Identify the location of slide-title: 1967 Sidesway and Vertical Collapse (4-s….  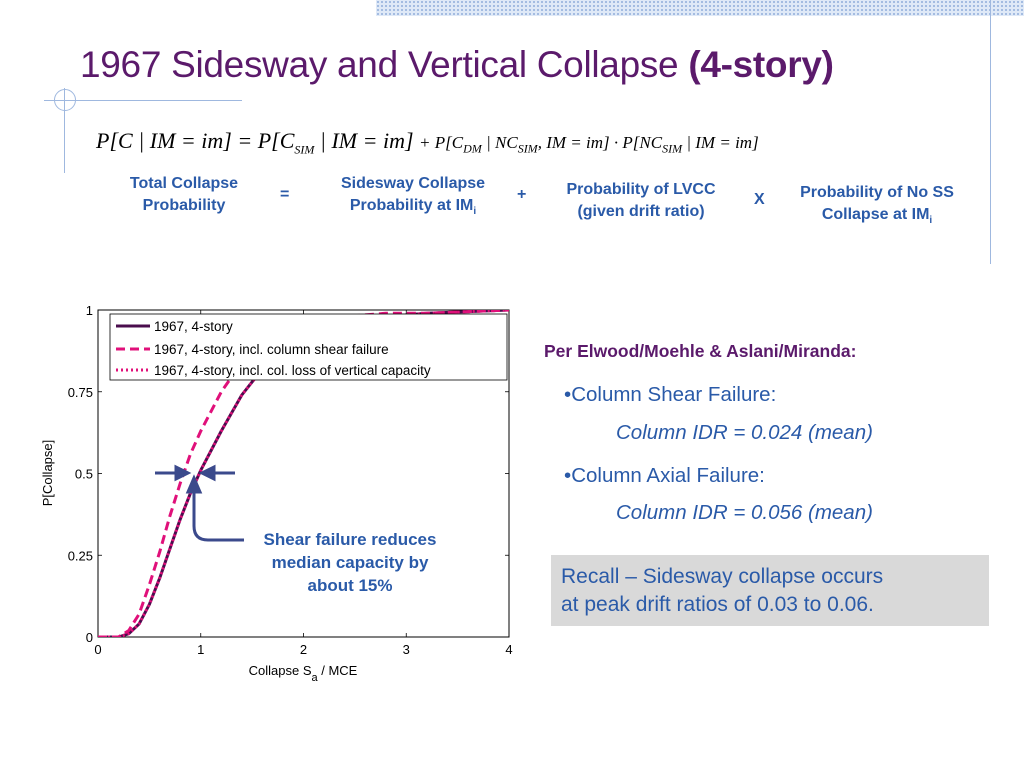
(457, 64).